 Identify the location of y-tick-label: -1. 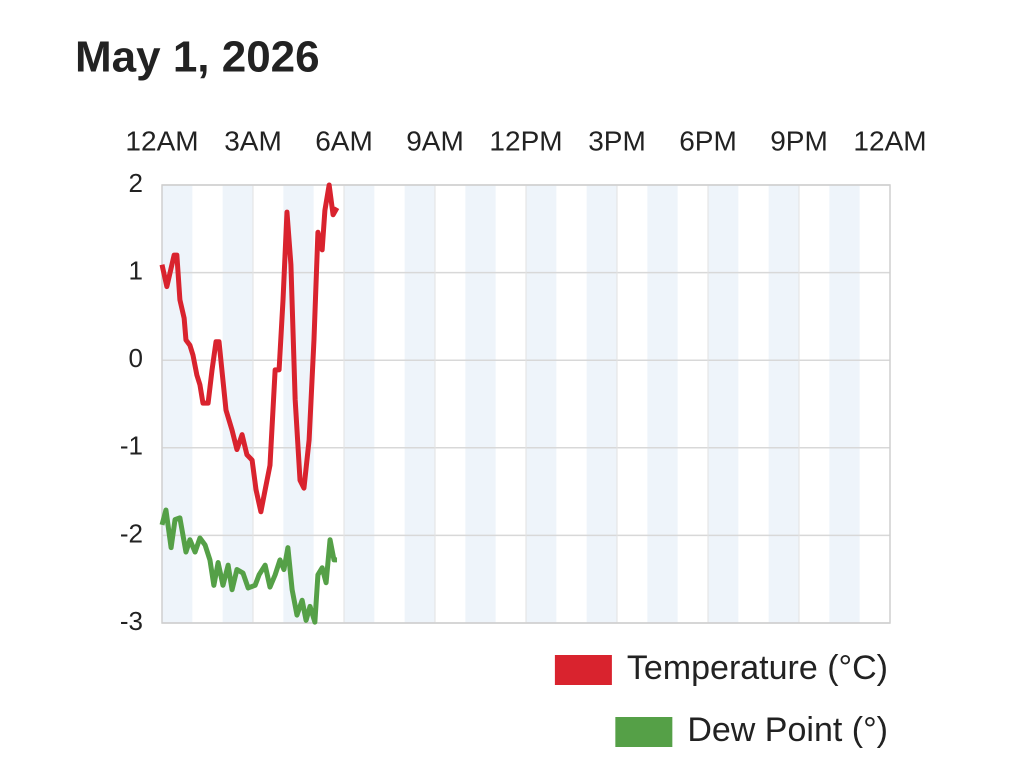
(131, 446).